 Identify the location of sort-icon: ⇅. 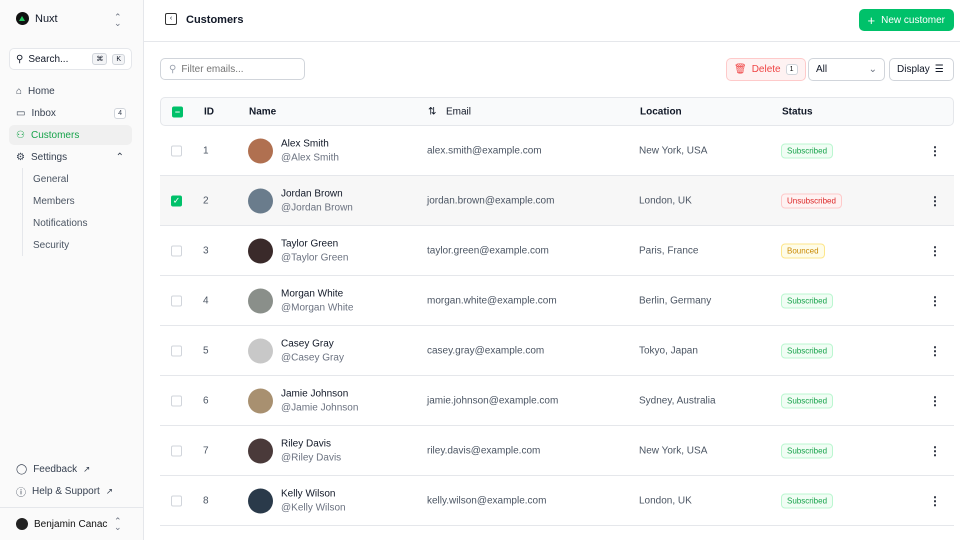
(432, 111).